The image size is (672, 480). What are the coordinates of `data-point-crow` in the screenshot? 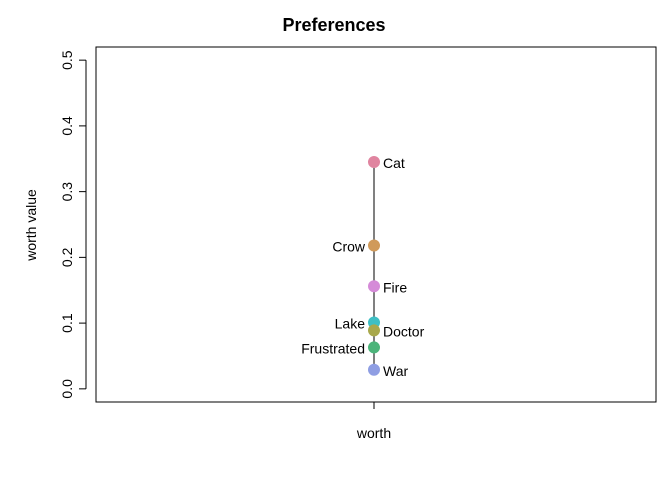 It's located at (374, 245).